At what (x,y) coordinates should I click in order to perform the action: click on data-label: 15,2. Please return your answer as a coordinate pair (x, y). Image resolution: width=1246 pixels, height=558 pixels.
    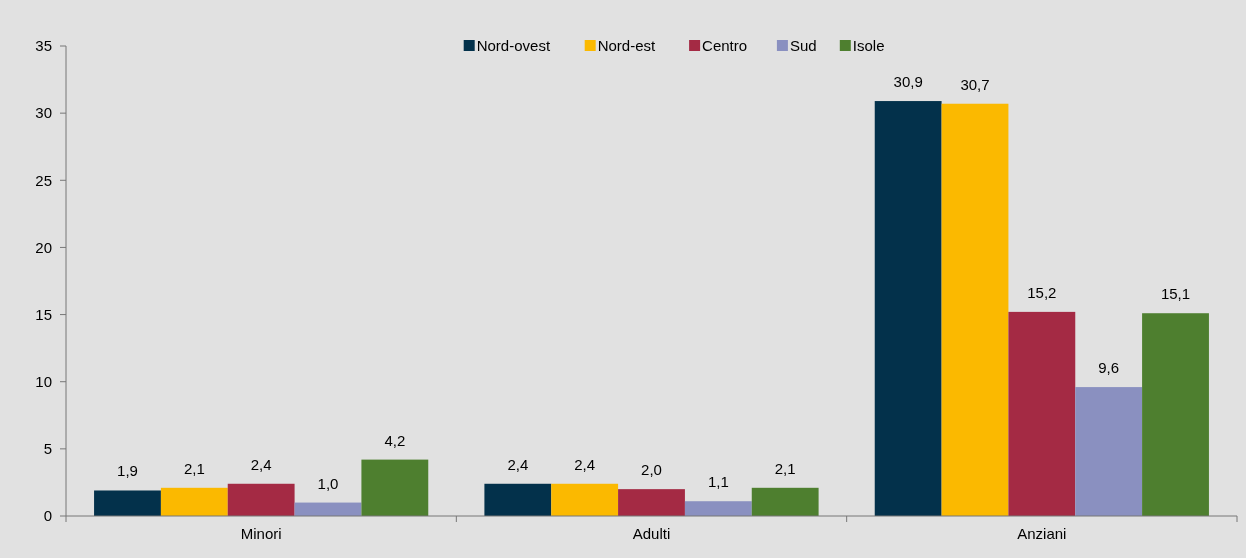
    Looking at the image, I should click on (1042, 292).